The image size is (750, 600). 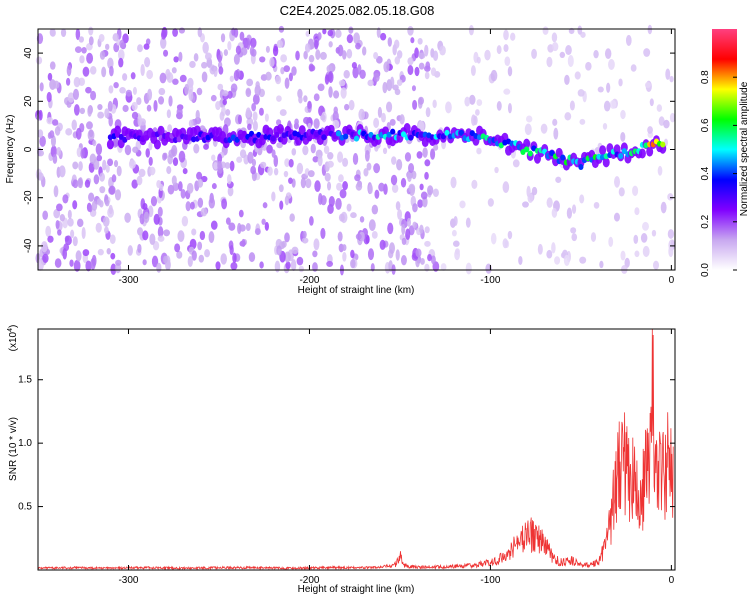 I want to click on y-tick-label: 40, so click(x=28, y=53).